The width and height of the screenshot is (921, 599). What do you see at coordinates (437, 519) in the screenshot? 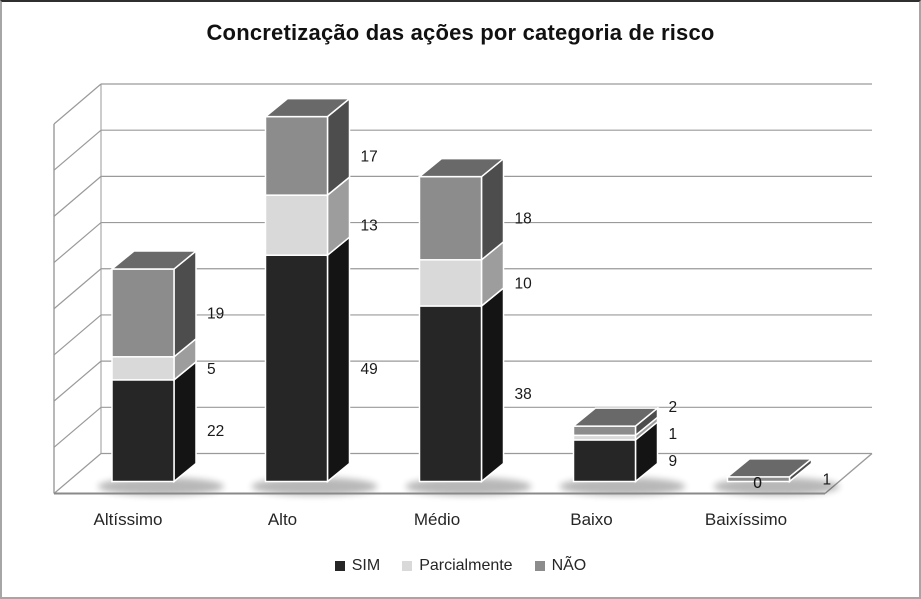
I see `category-label-medio: Médio` at bounding box center [437, 519].